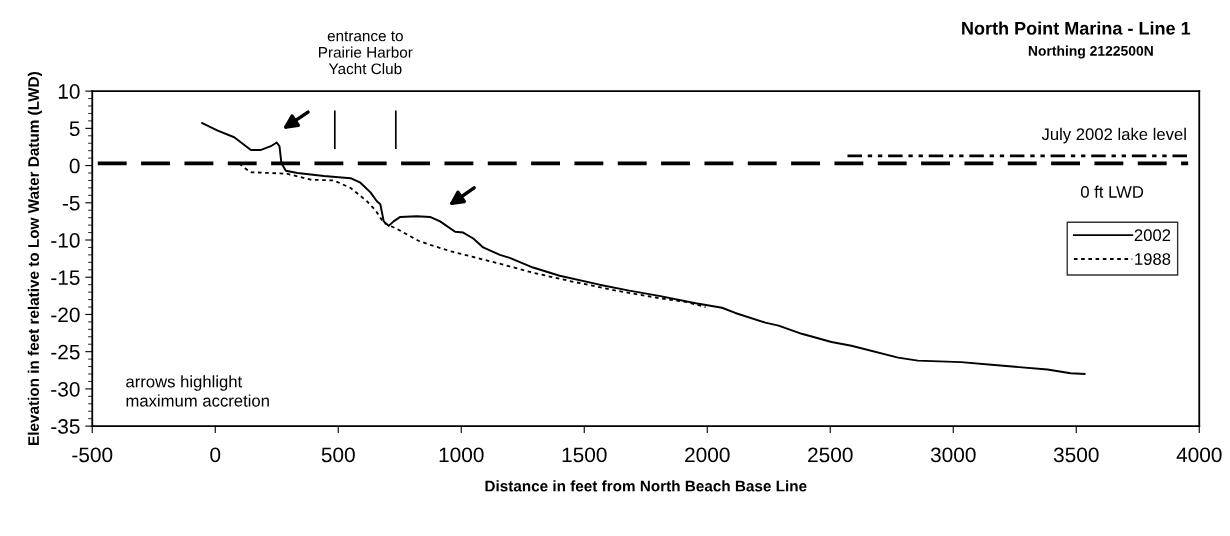 The image size is (1230, 536). What do you see at coordinates (366, 53) in the screenshot?
I see `text: entrance to Prairie Harbor Yacht Club` at bounding box center [366, 53].